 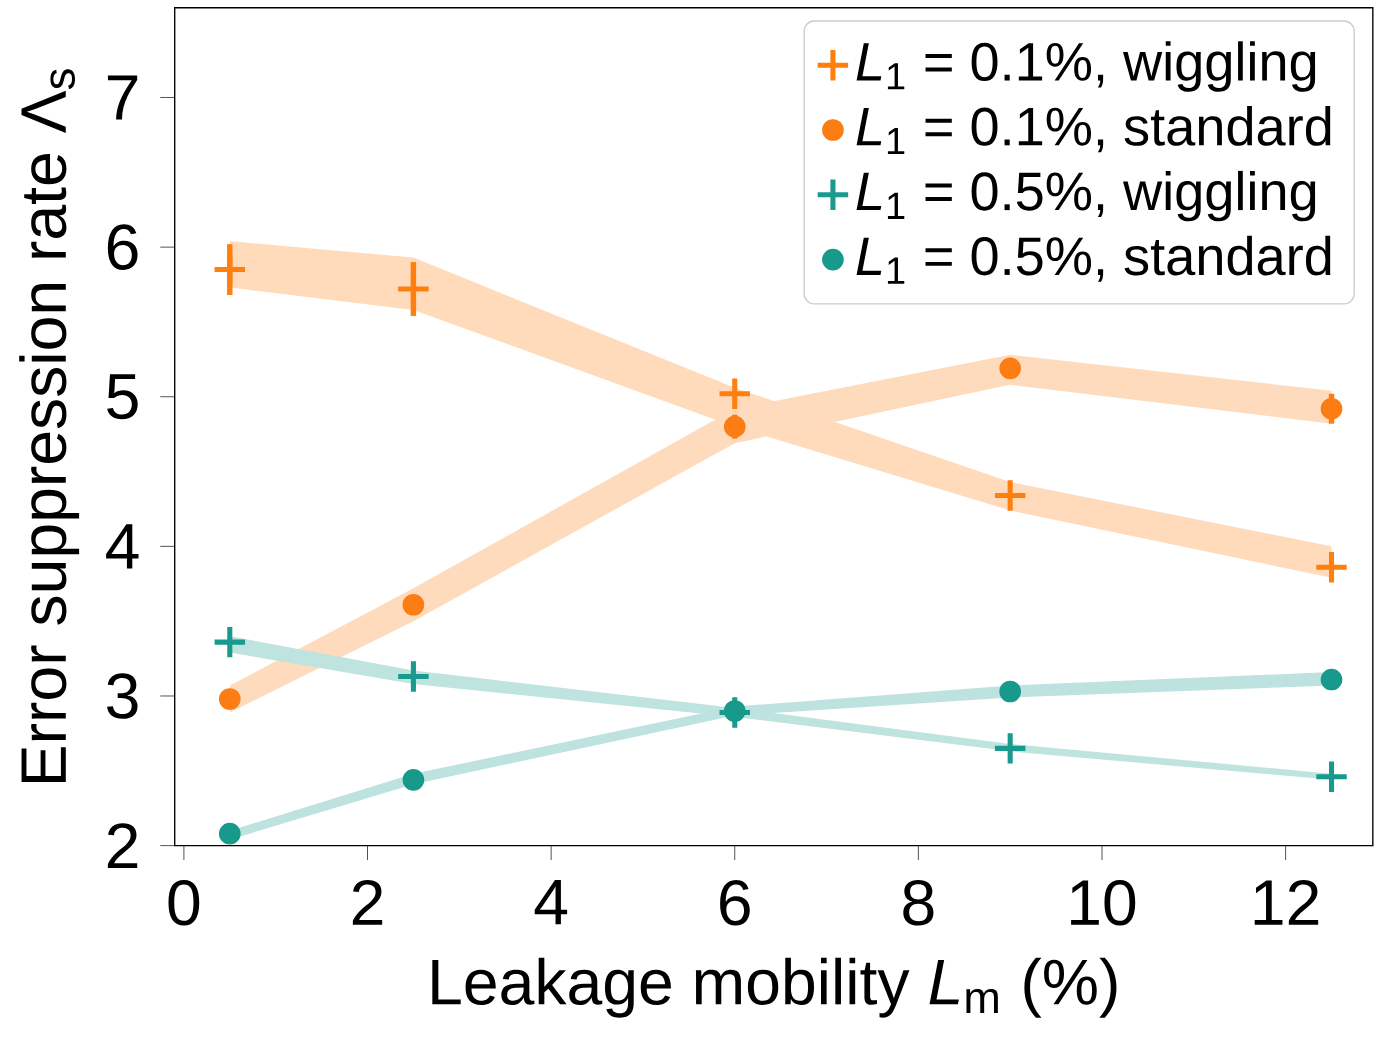 I want to click on y-tick-label: 5, so click(x=122, y=397).